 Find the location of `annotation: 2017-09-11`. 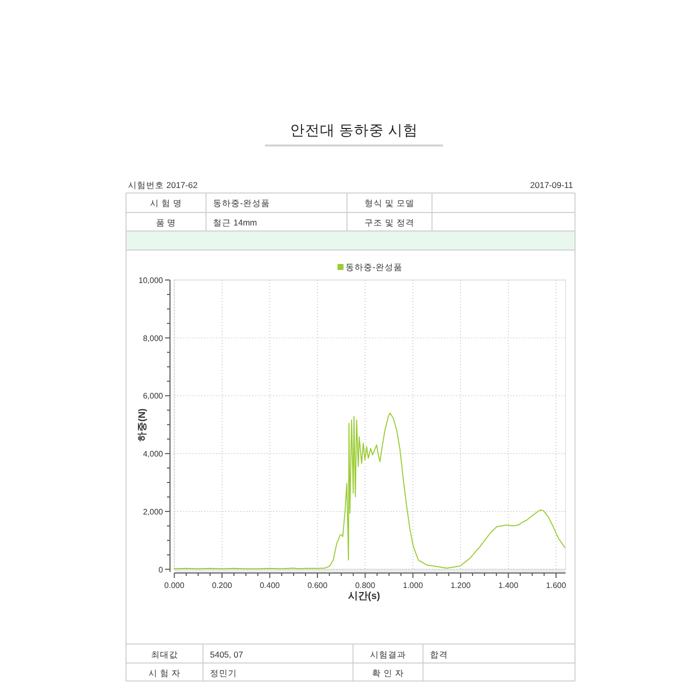

annotation: 2017-09-11 is located at coordinates (551, 185).